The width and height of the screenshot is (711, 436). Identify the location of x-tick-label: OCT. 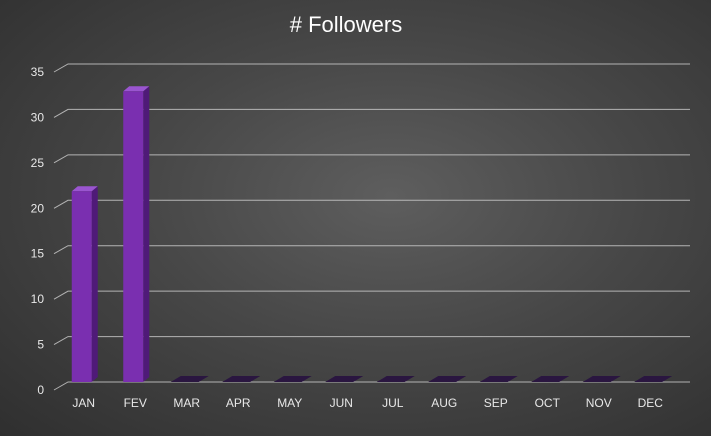
(548, 403).